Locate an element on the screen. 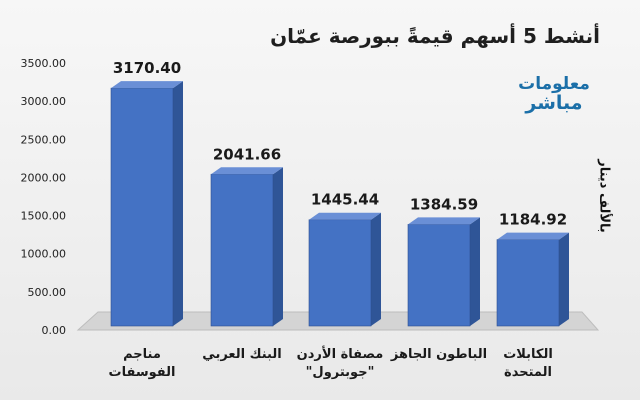 The image size is (640, 400). bar-value-label: 3170.40 is located at coordinates (147, 68).